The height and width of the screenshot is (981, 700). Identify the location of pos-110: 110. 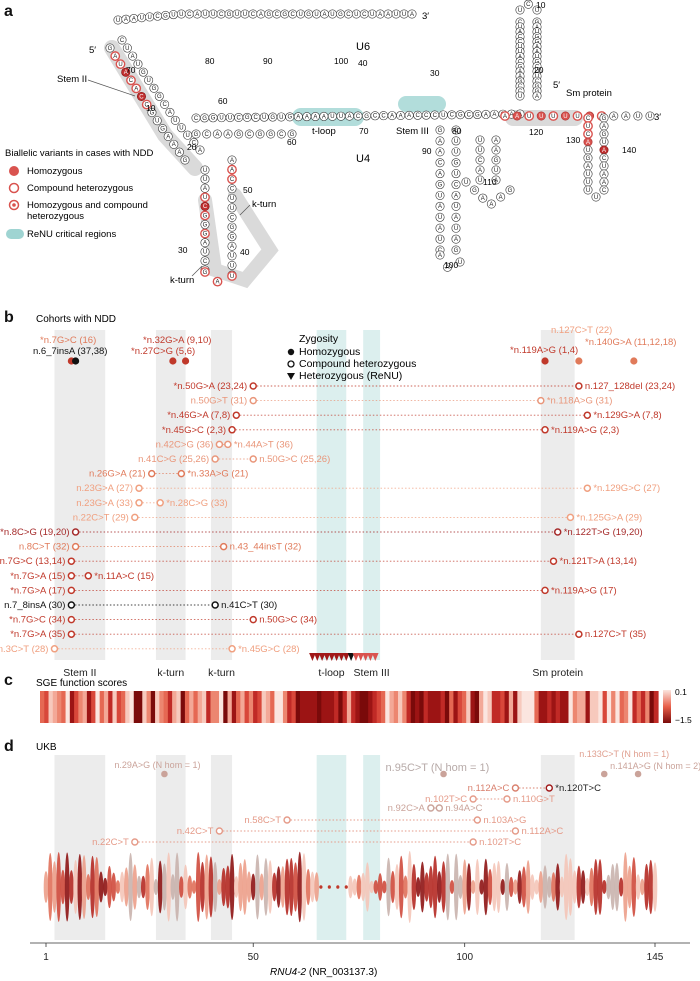
(490, 182).